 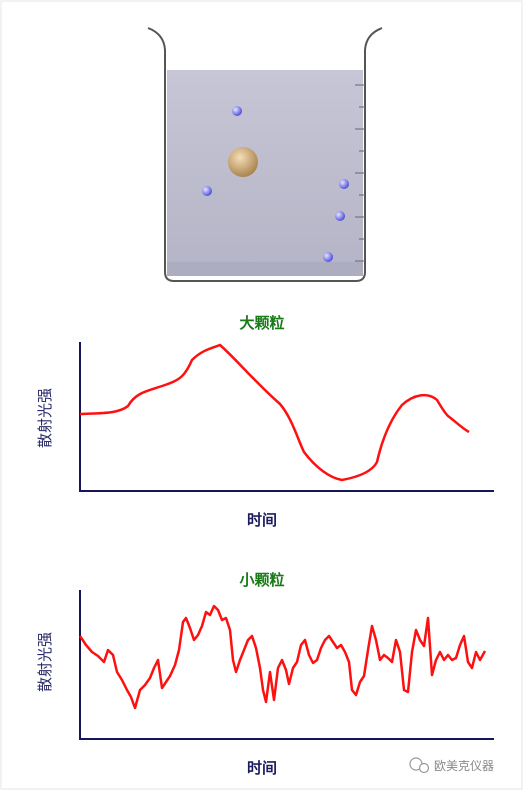 What do you see at coordinates (243, 162) in the screenshot?
I see `large-particle` at bounding box center [243, 162].